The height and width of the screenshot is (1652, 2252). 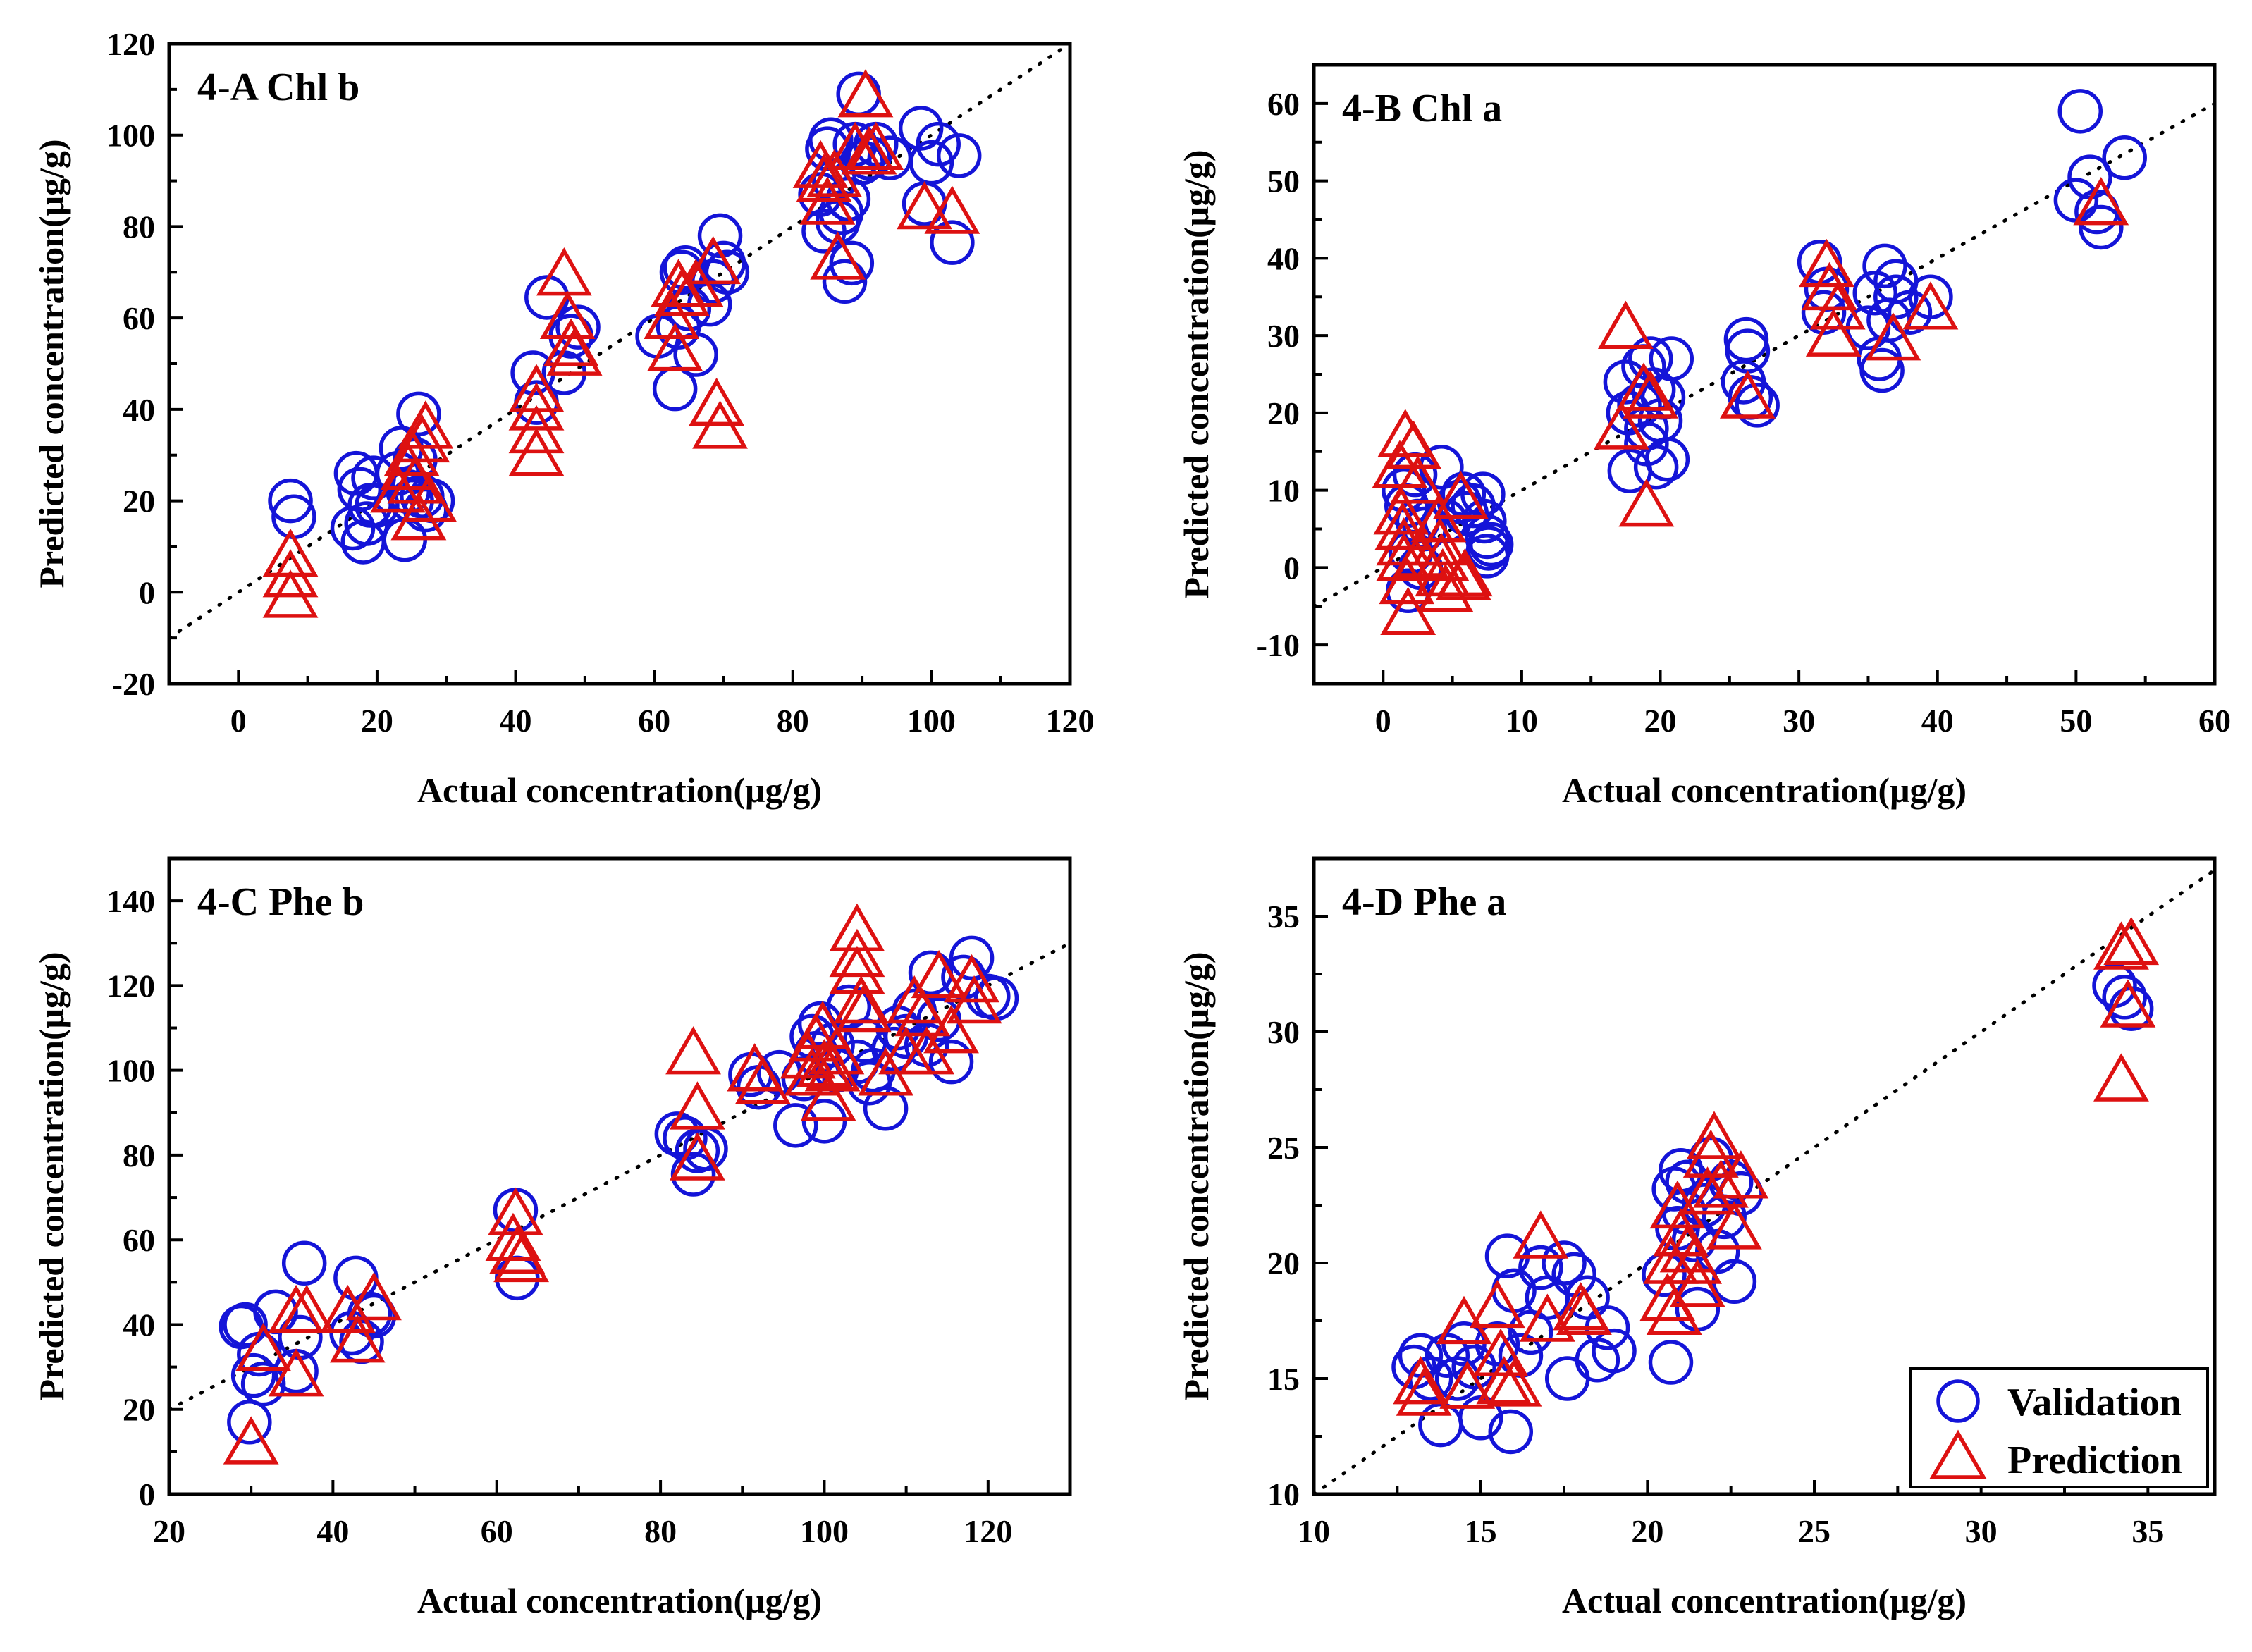 I want to click on x-axis-label: Actual concentration(μg/g), so click(x=619, y=1600).